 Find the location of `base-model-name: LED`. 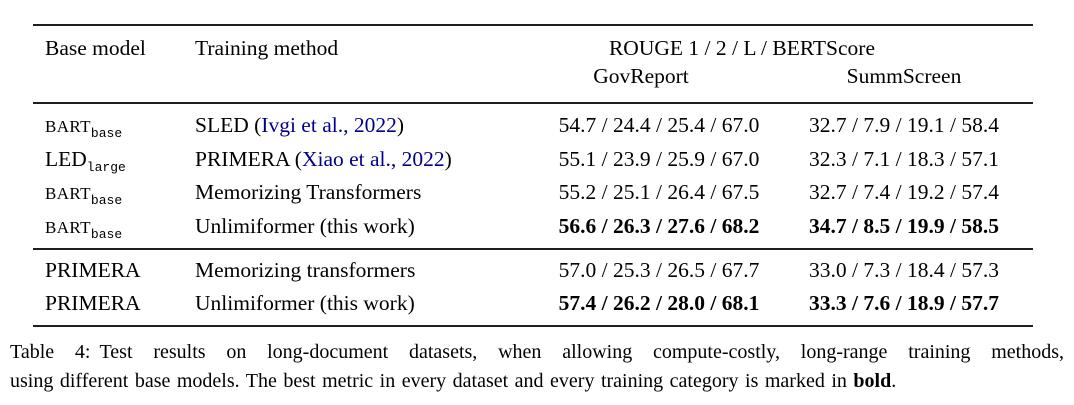

base-model-name: LED is located at coordinates (66, 159).